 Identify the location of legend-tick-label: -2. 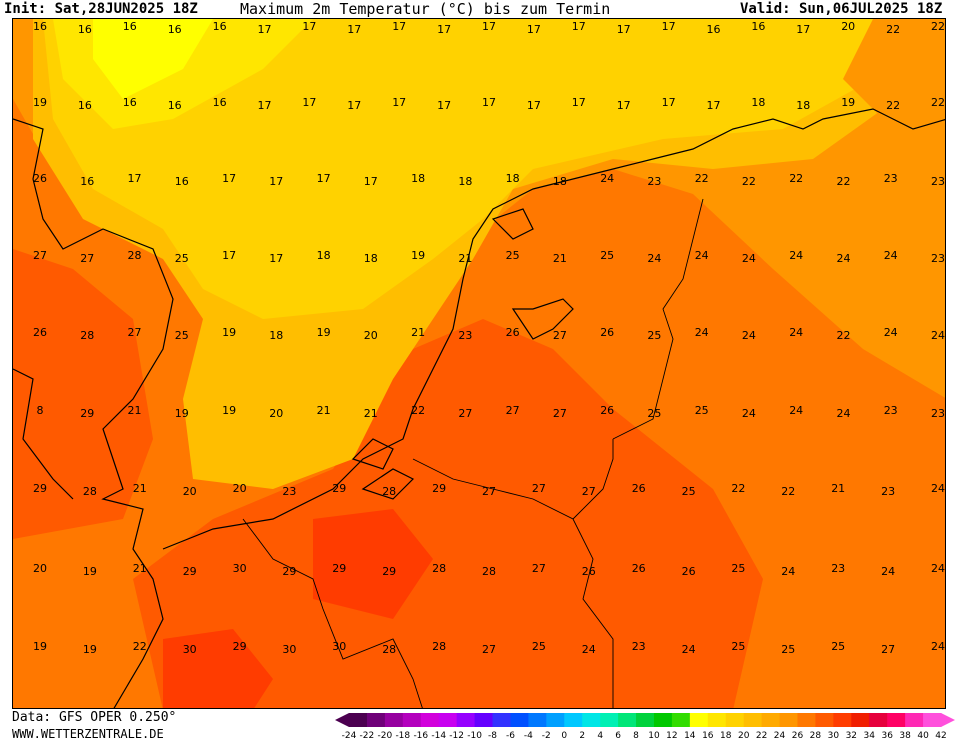
(546, 736).